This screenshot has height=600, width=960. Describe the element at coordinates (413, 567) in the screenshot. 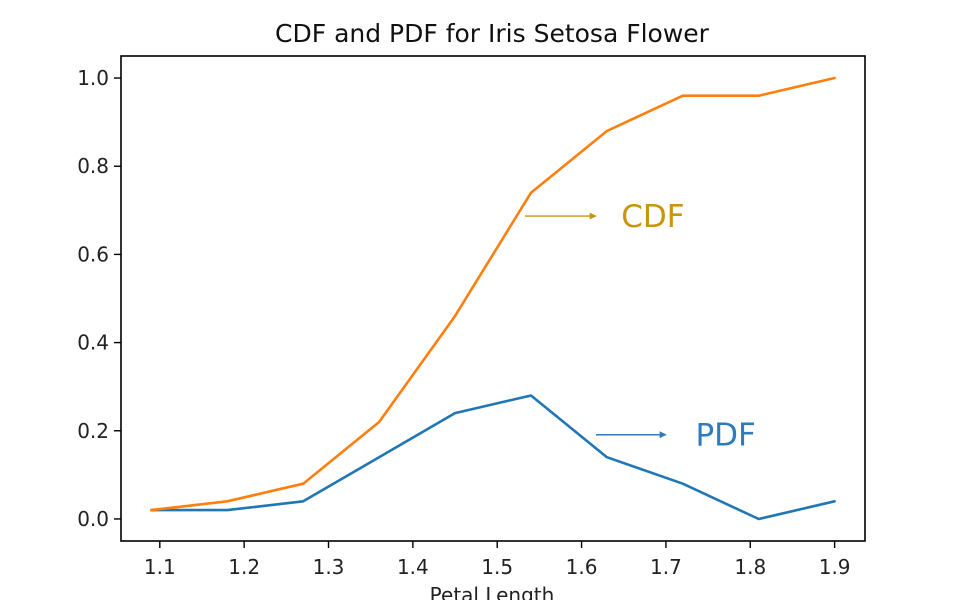

I see `x-tick-label: 1.4` at that location.